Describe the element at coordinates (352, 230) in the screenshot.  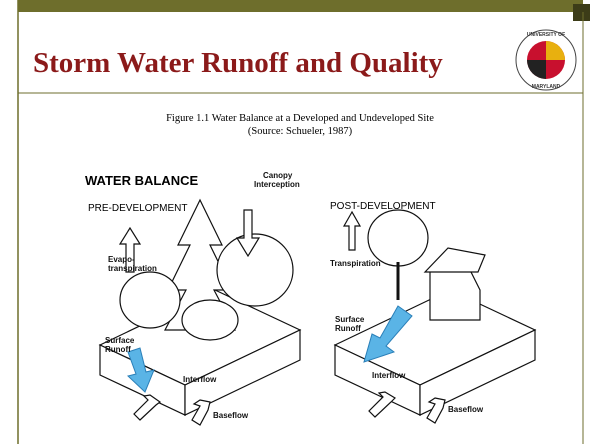
I see `transpiration-arrow` at that location.